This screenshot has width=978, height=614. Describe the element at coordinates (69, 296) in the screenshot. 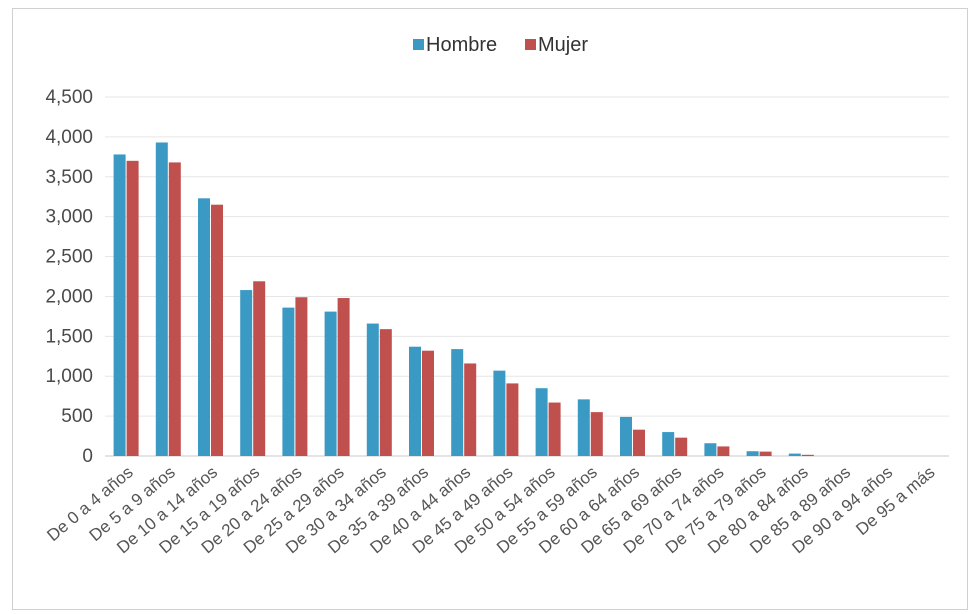

I see `y-tick-label: 2,000` at that location.